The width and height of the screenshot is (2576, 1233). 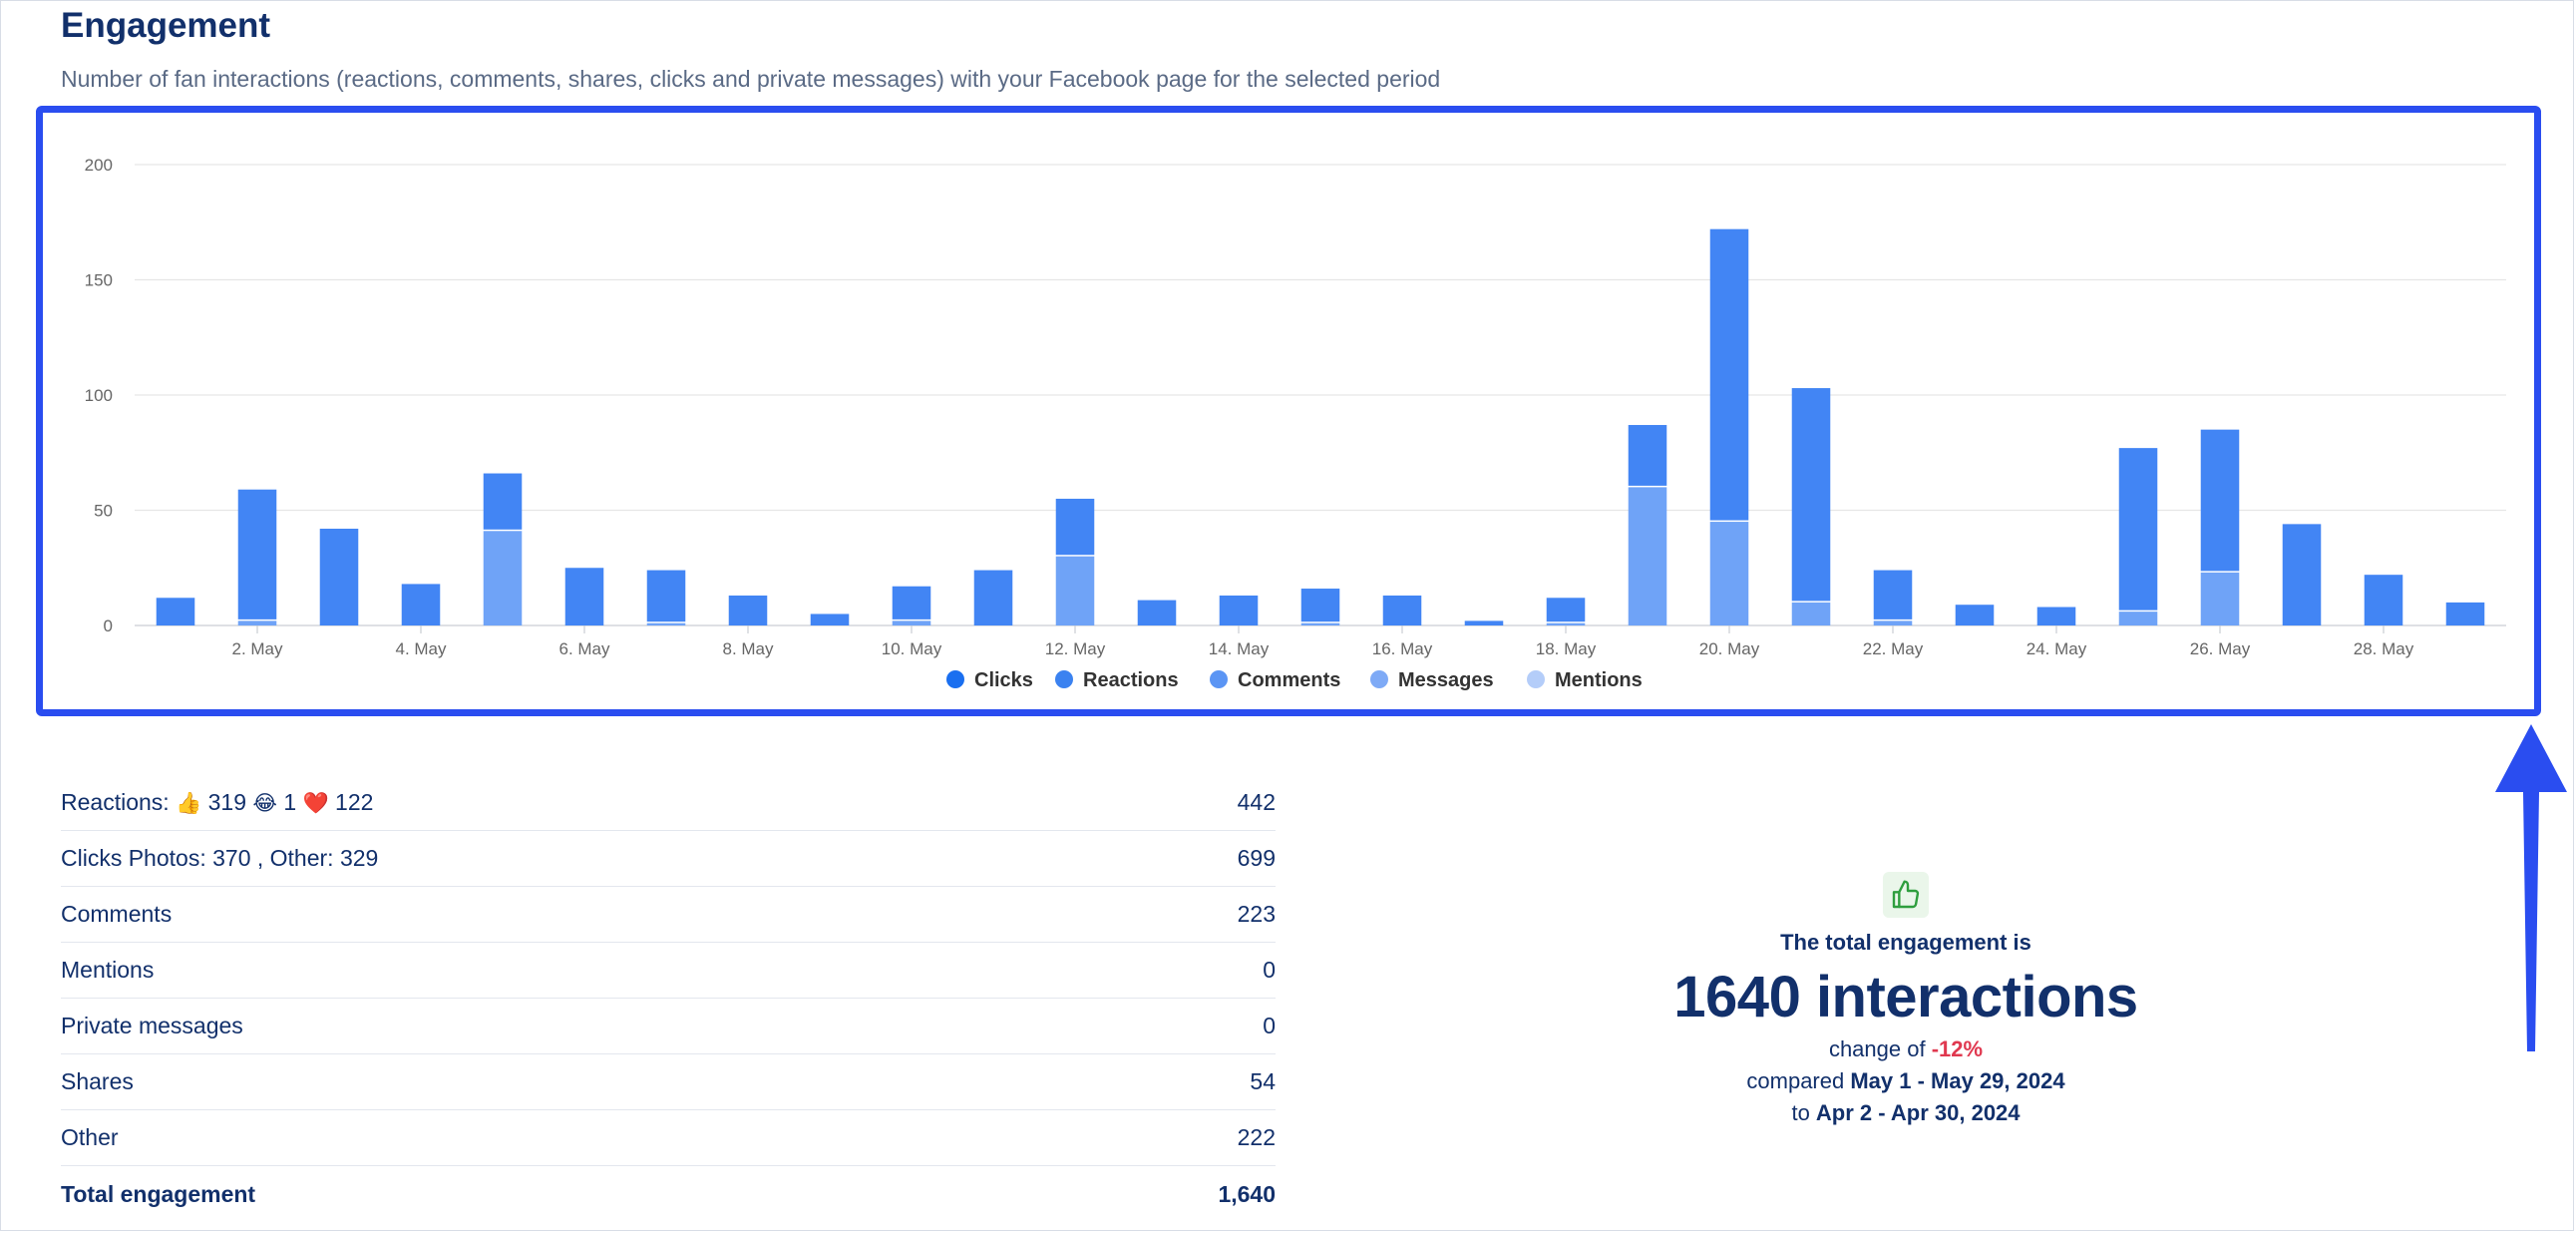 What do you see at coordinates (152, 1025) in the screenshot?
I see `row-label-private-messages: Private messages` at bounding box center [152, 1025].